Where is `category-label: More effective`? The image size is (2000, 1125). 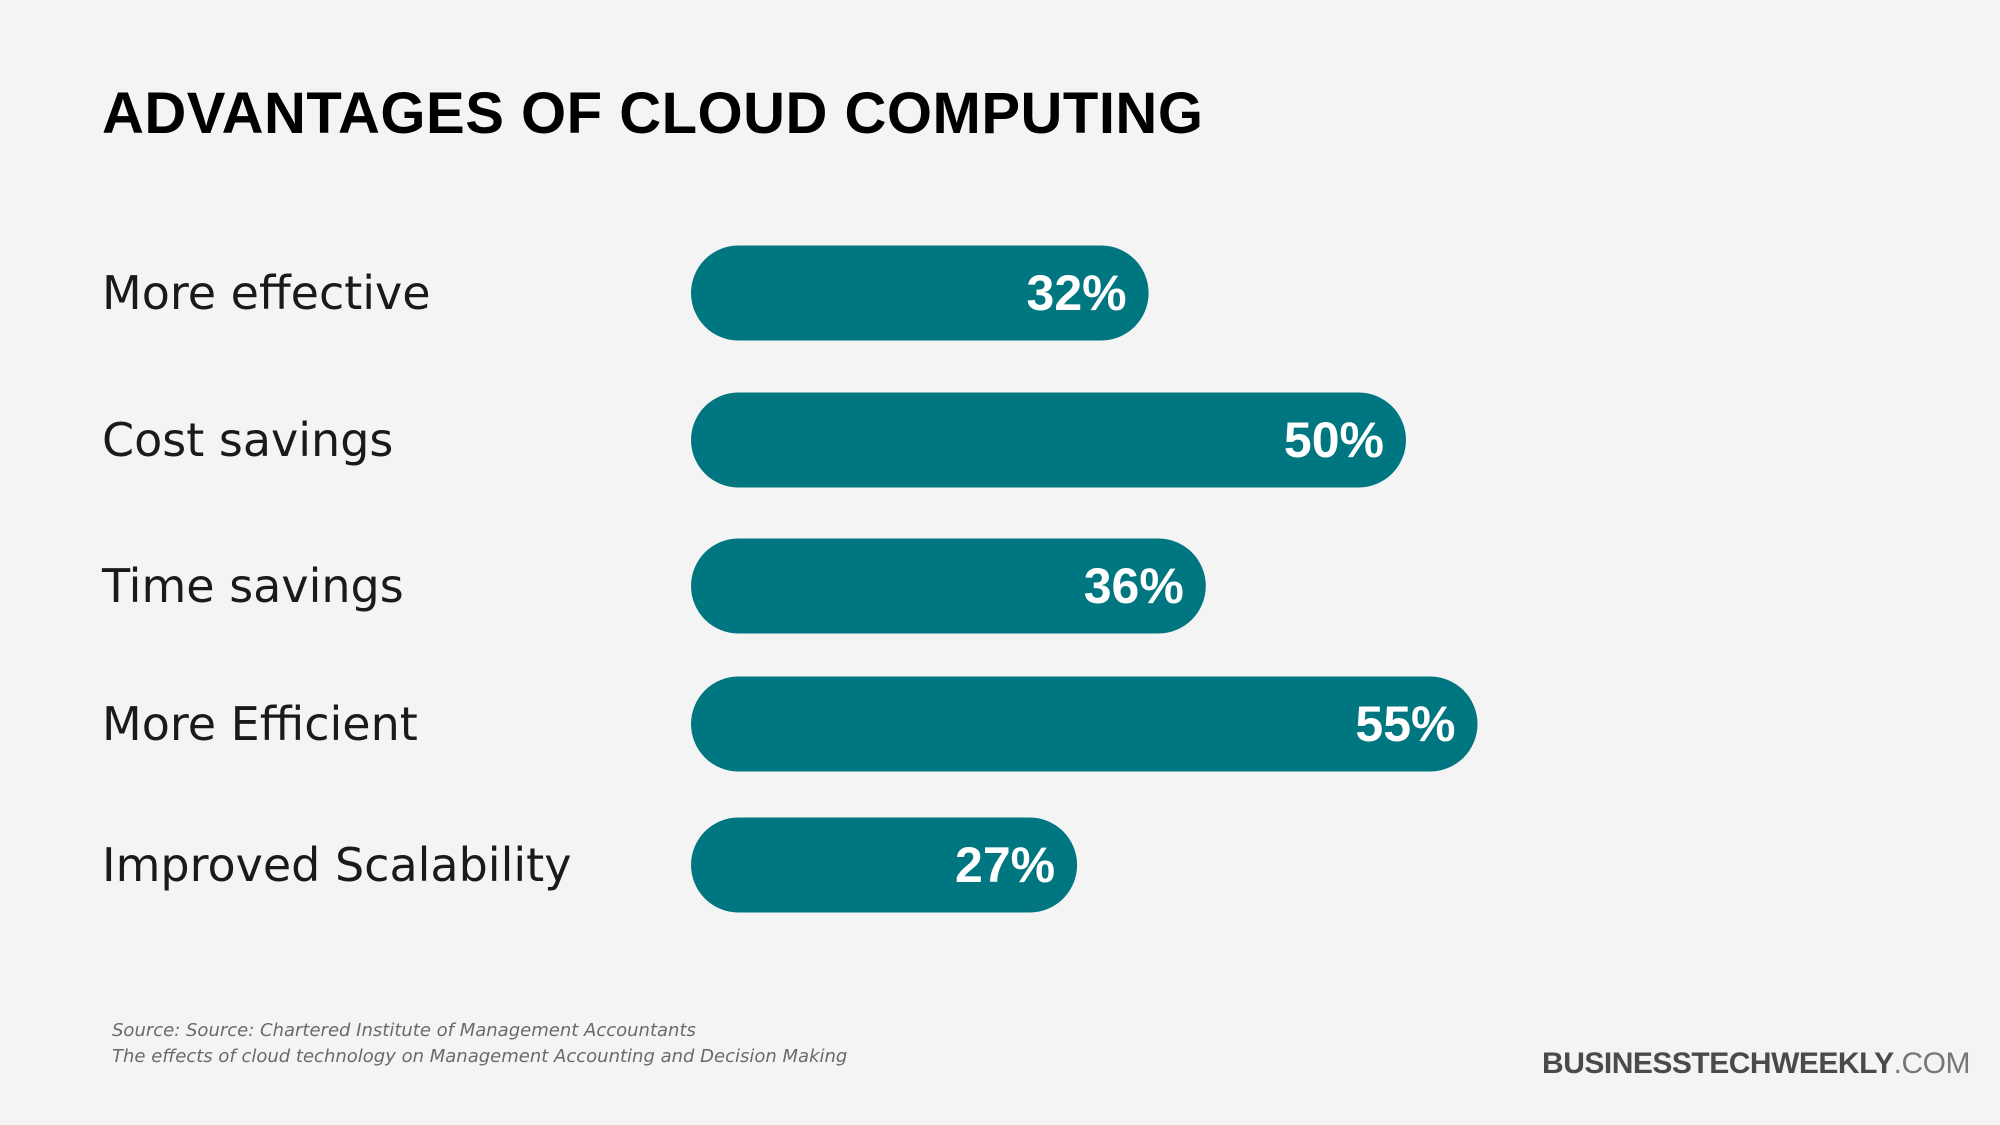 category-label: More effective is located at coordinates (266, 293).